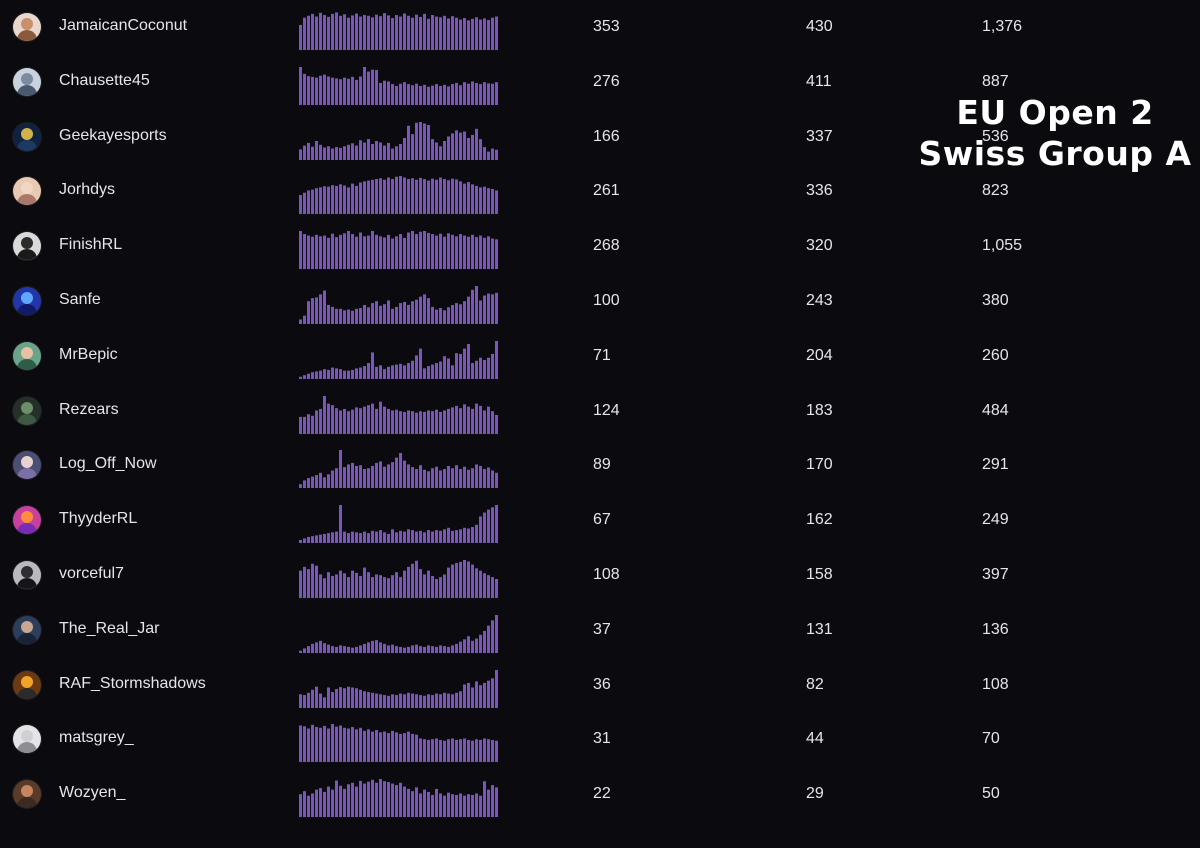 The image size is (1200, 848). I want to click on username-link: ThyyderRL, so click(98, 519).